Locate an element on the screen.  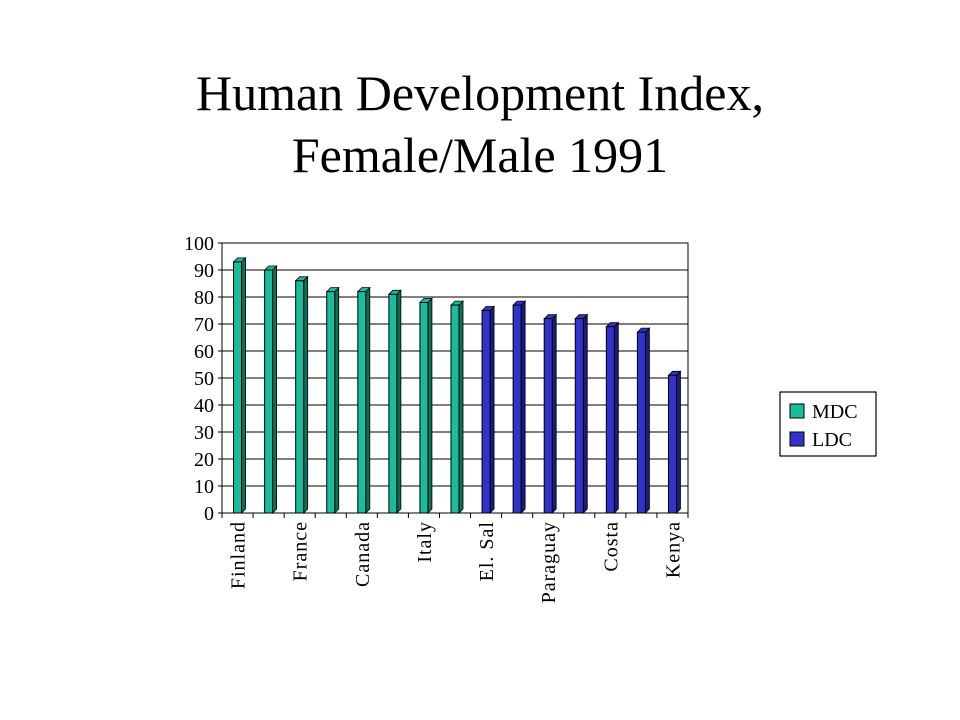
chart-title-line-1: Human Development Index, is located at coordinates (480, 93).